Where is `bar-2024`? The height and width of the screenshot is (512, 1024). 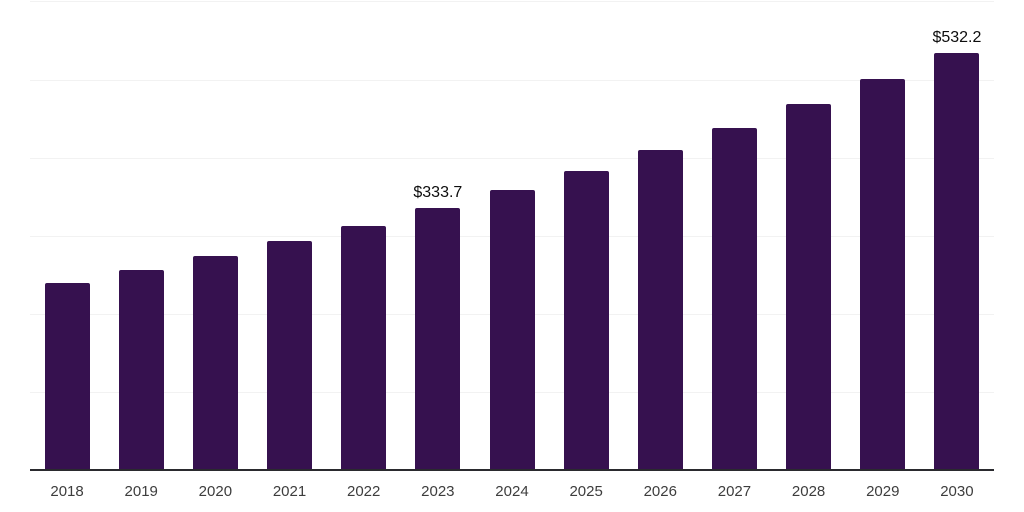 bar-2024 is located at coordinates (512, 329).